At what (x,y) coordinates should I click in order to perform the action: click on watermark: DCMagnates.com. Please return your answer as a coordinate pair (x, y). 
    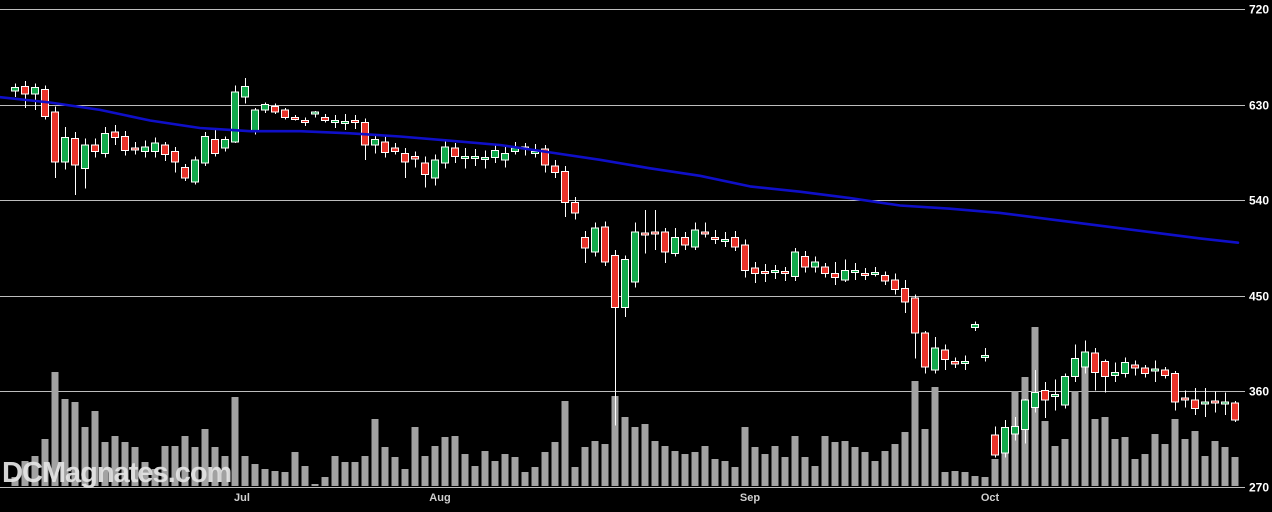
    Looking at the image, I should click on (117, 473).